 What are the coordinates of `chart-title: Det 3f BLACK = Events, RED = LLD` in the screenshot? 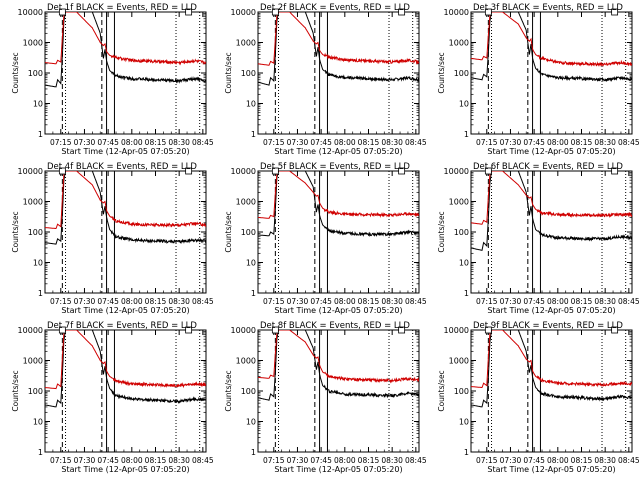 It's located at (548, 8).